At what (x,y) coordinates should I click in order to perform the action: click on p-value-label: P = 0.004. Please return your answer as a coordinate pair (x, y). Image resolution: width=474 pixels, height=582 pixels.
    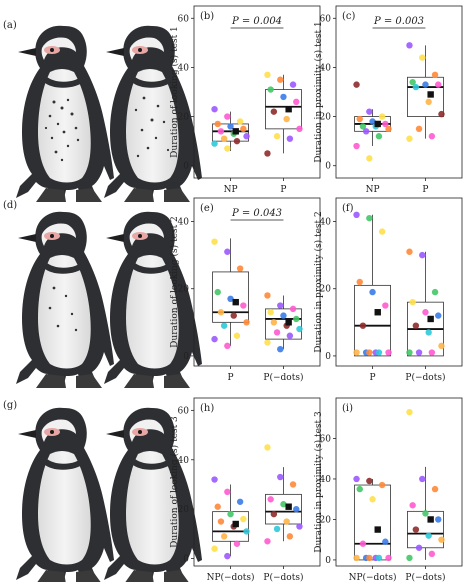
    Looking at the image, I should click on (256, 21).